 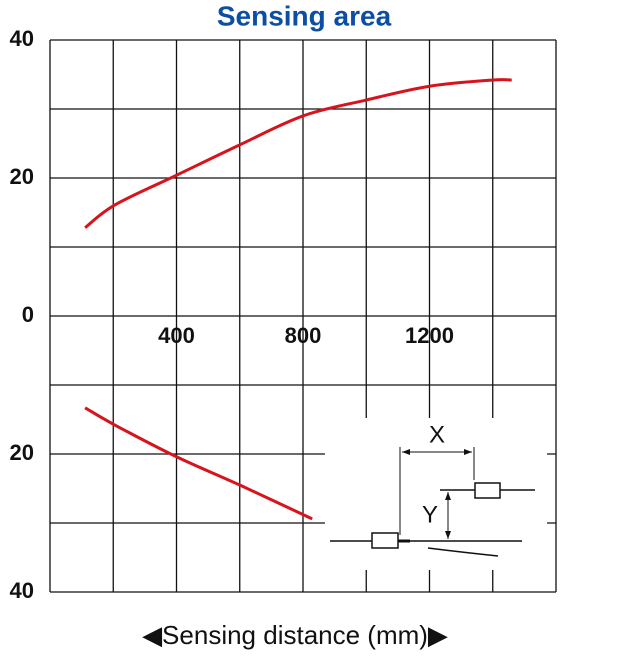 What do you see at coordinates (437, 434) in the screenshot?
I see `annotation: X` at bounding box center [437, 434].